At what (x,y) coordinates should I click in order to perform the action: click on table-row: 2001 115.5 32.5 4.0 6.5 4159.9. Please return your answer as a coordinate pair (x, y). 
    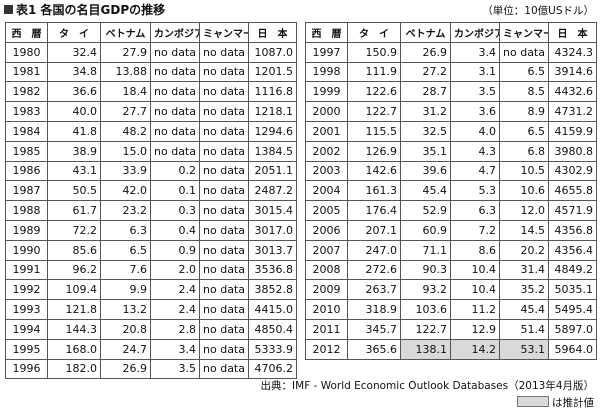
    Looking at the image, I should click on (451, 131).